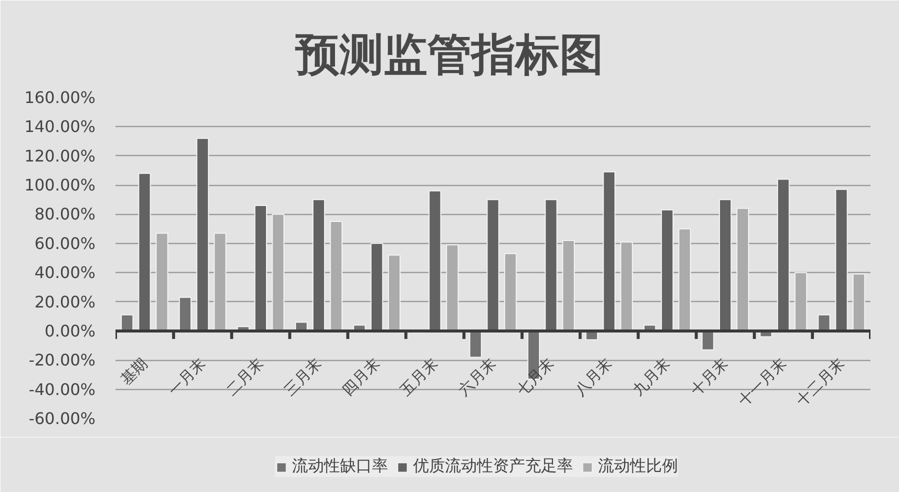 This screenshot has width=899, height=492. What do you see at coordinates (65, 243) in the screenshot?
I see `y-tick-label: 60.00%` at bounding box center [65, 243].